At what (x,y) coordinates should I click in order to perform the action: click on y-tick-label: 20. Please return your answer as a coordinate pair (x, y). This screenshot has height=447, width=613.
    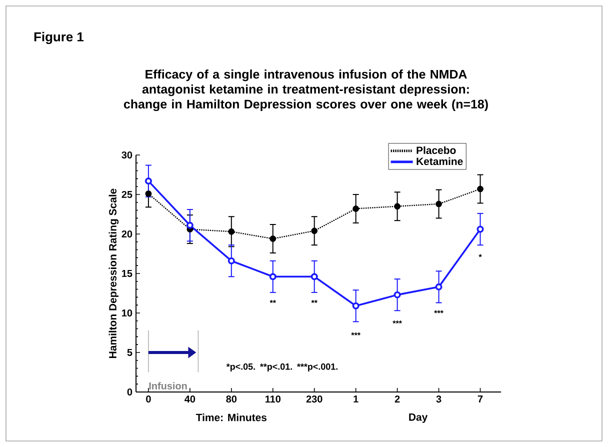
    Looking at the image, I should click on (127, 234).